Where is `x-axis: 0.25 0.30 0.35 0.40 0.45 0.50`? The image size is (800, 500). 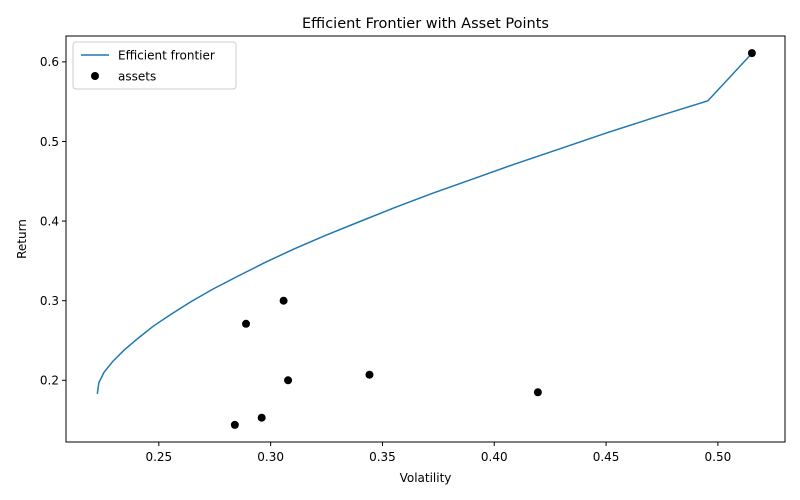
x-axis: 0.25 0.30 0.35 0.40 0.45 0.50 is located at coordinates (438, 453).